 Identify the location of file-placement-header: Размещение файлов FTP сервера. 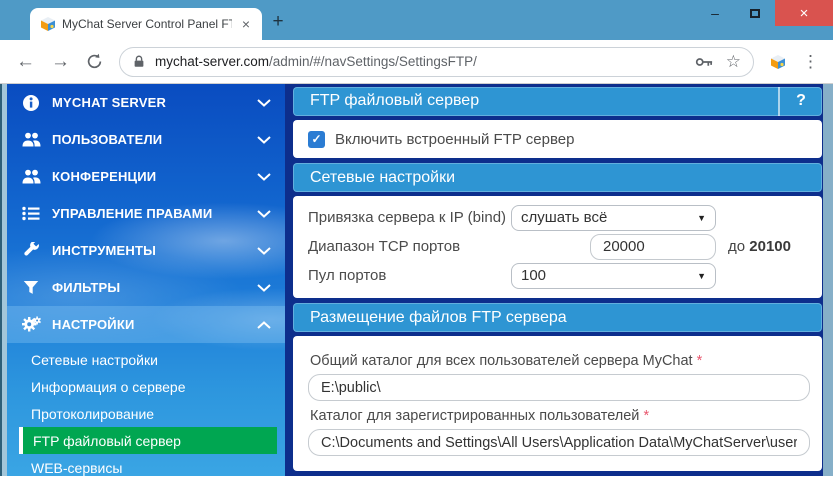
(557, 318).